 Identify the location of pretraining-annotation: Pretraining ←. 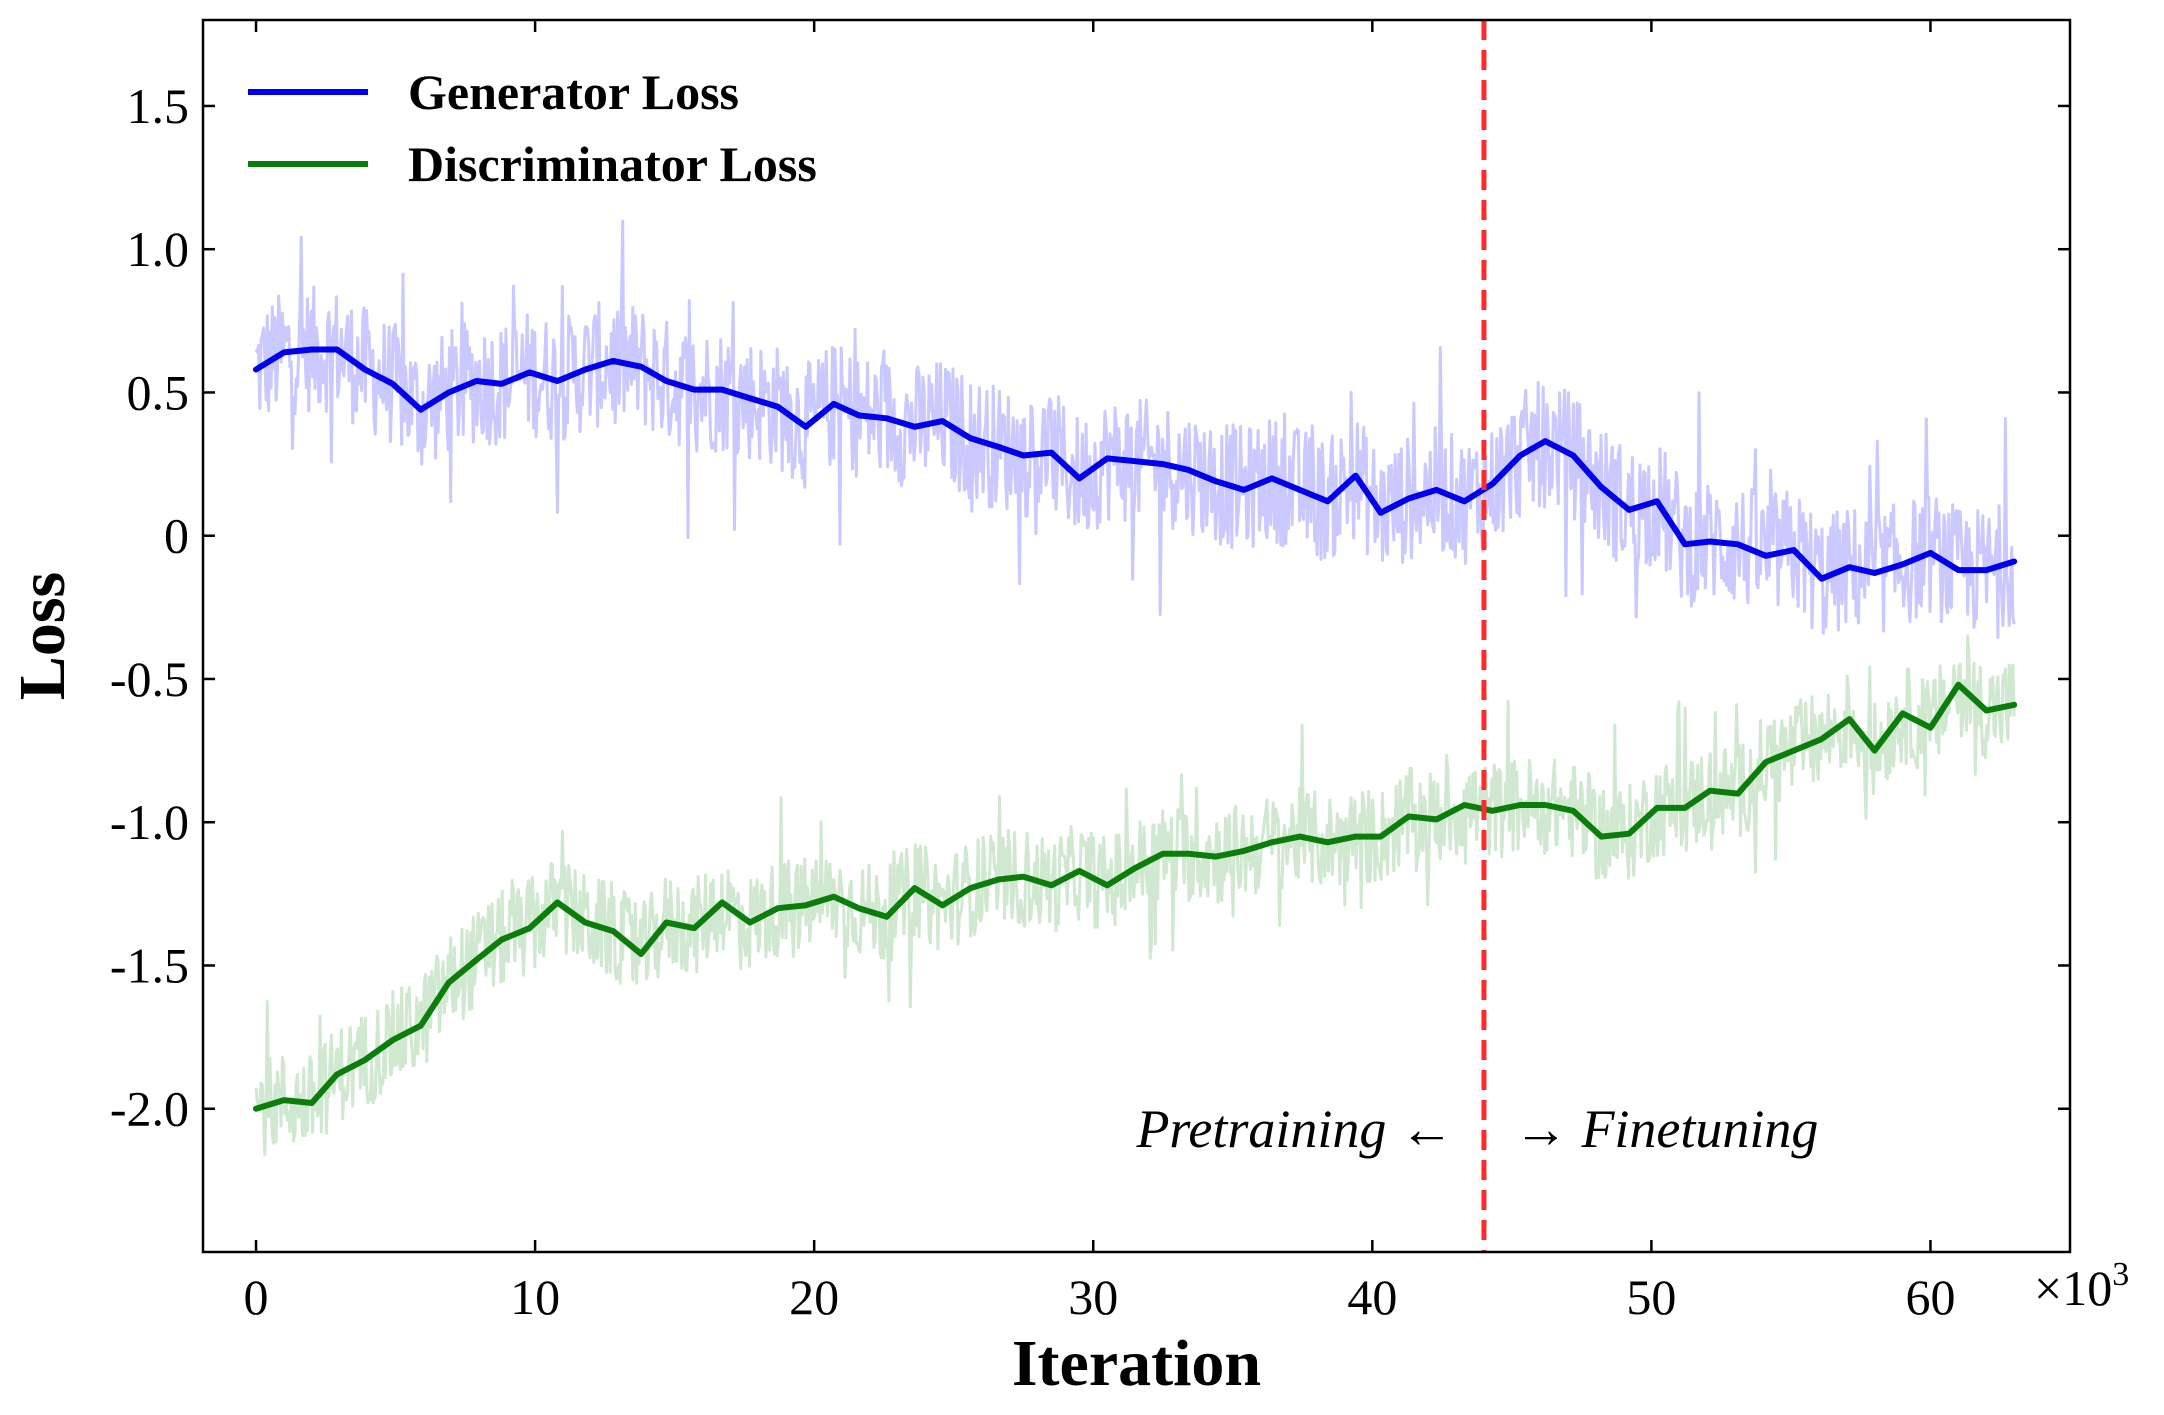
(1294, 1129).